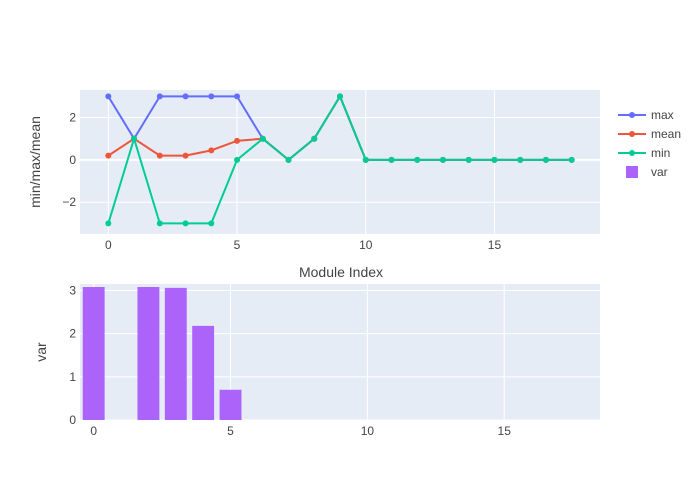  What do you see at coordinates (41, 352) in the screenshot?
I see `bottom-y-axis-label: var` at bounding box center [41, 352].